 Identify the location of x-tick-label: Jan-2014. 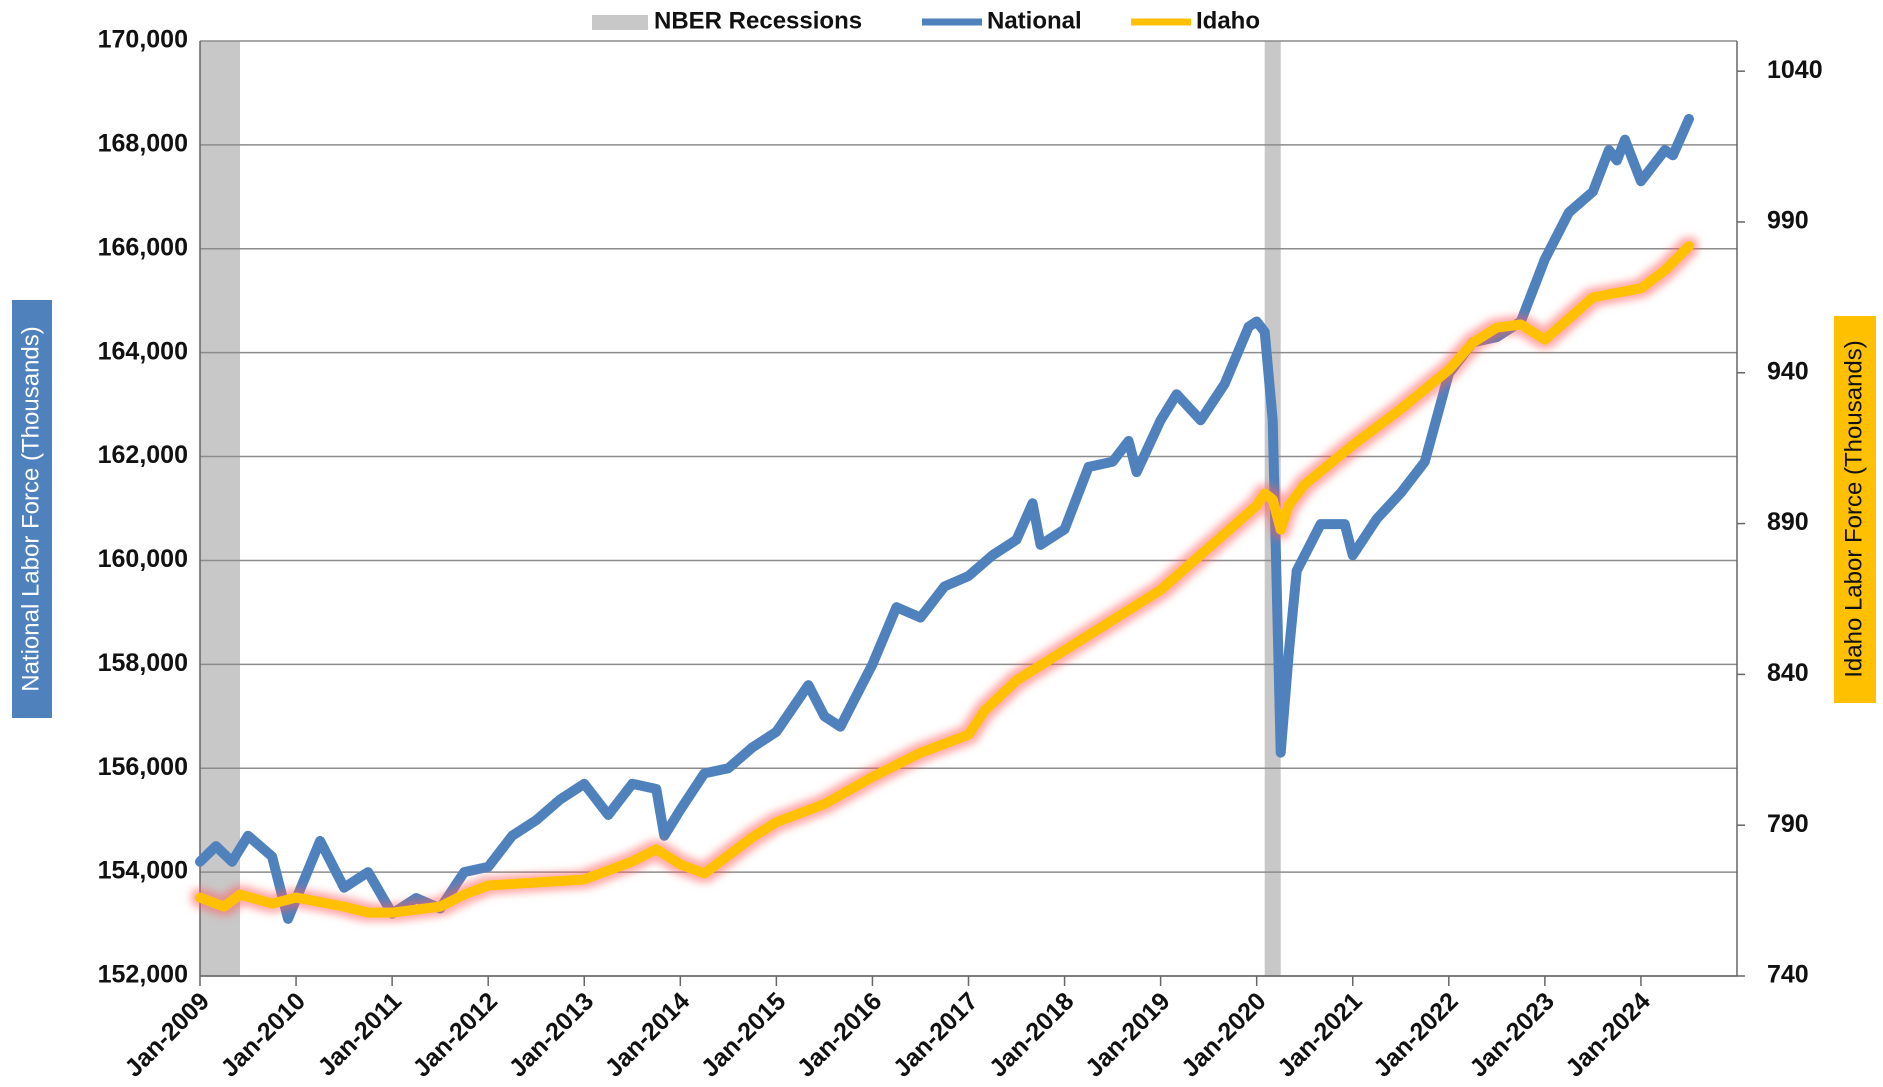
(648, 1035).